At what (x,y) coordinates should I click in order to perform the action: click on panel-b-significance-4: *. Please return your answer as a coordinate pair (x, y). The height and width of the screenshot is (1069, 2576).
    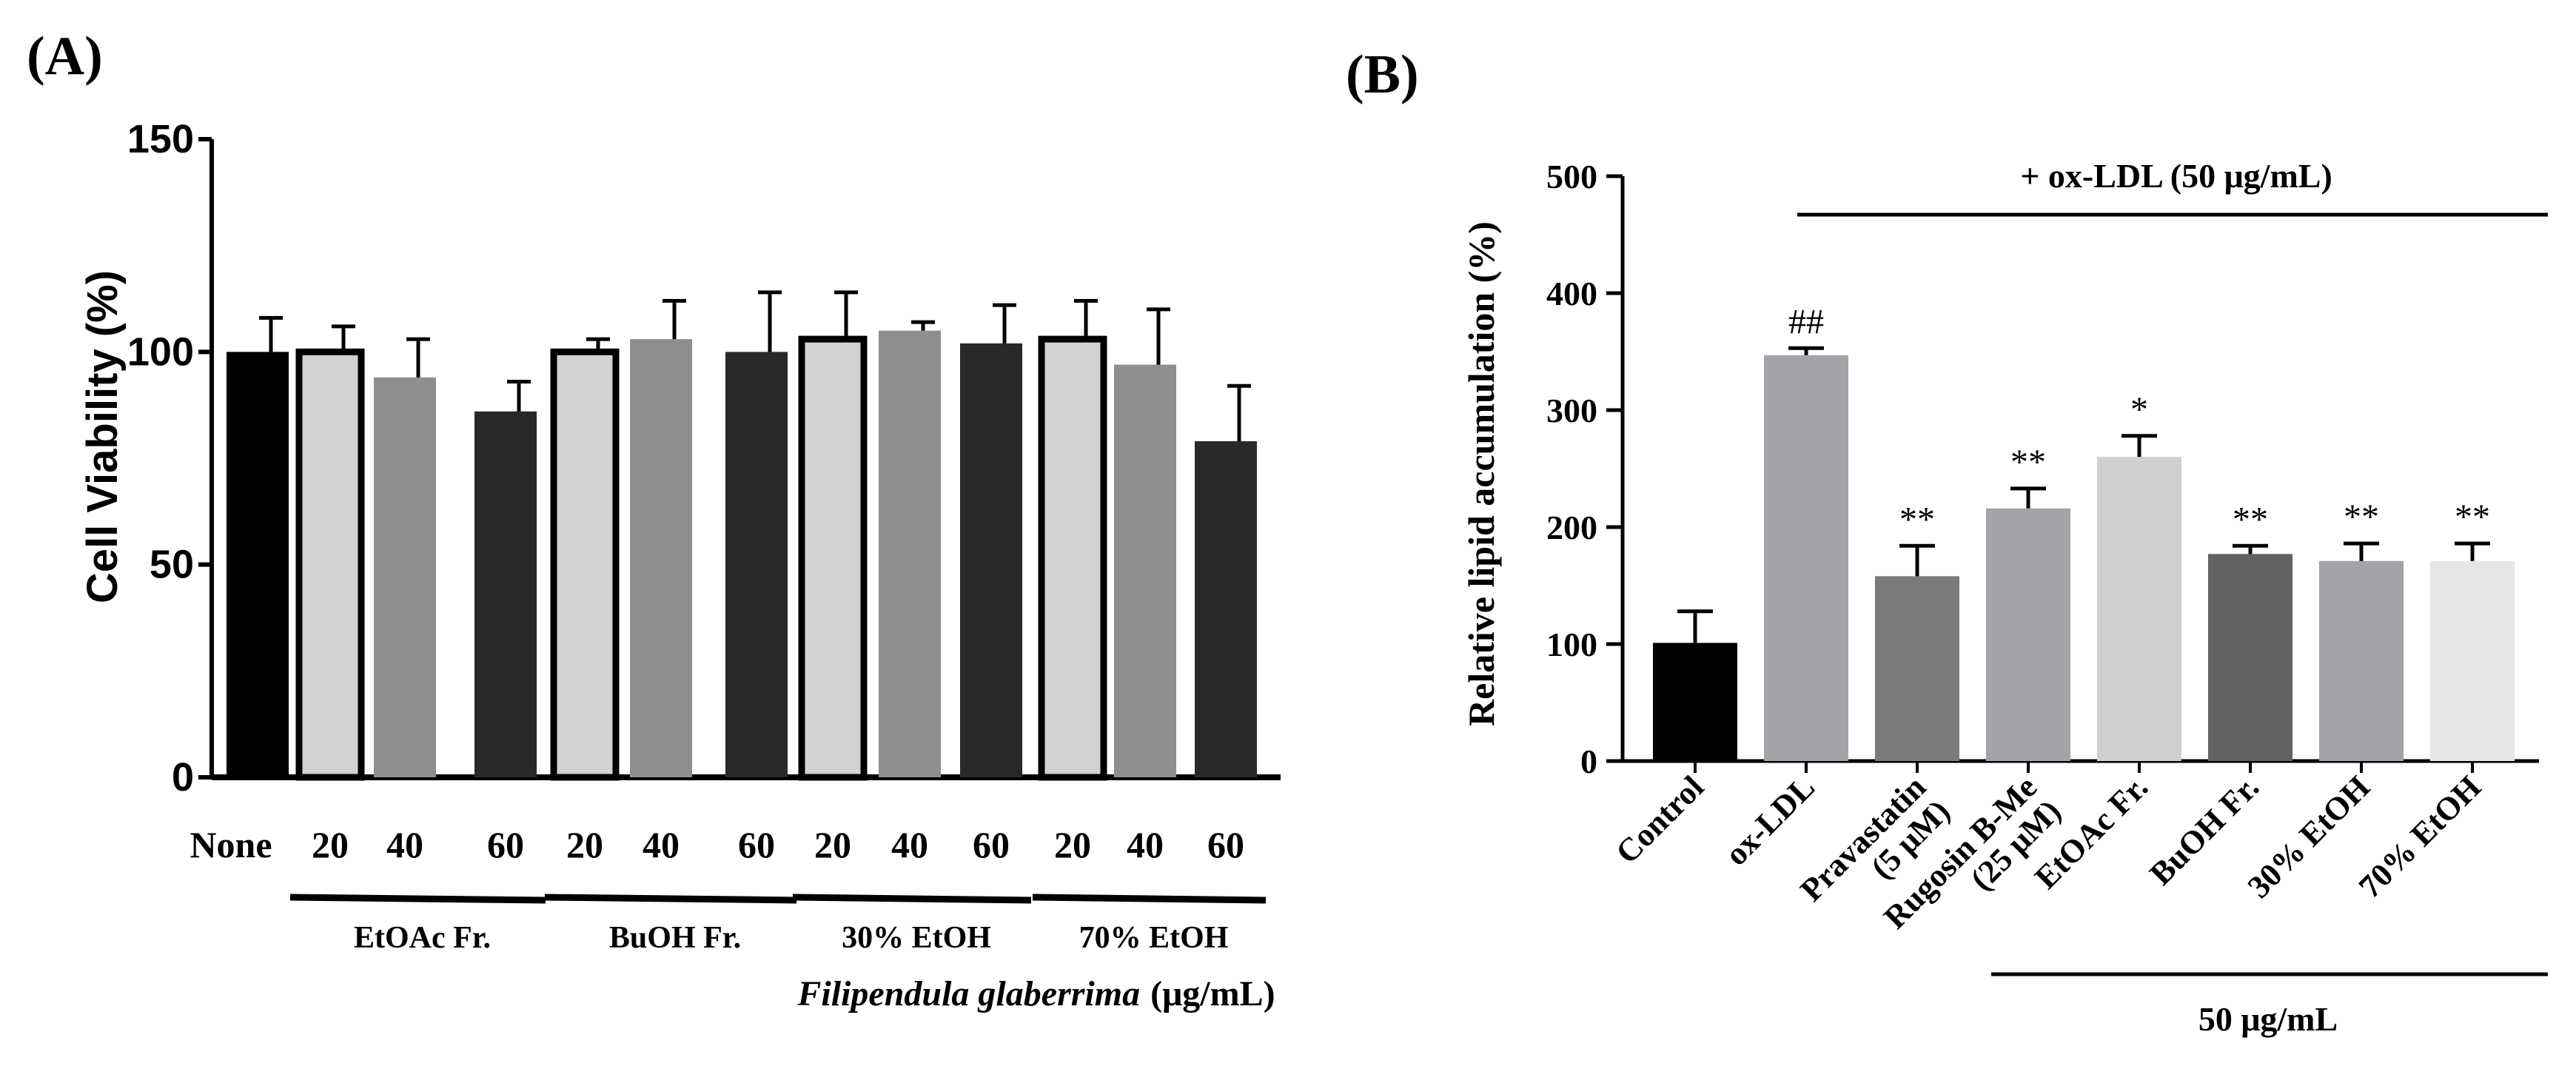
    Looking at the image, I should click on (2139, 409).